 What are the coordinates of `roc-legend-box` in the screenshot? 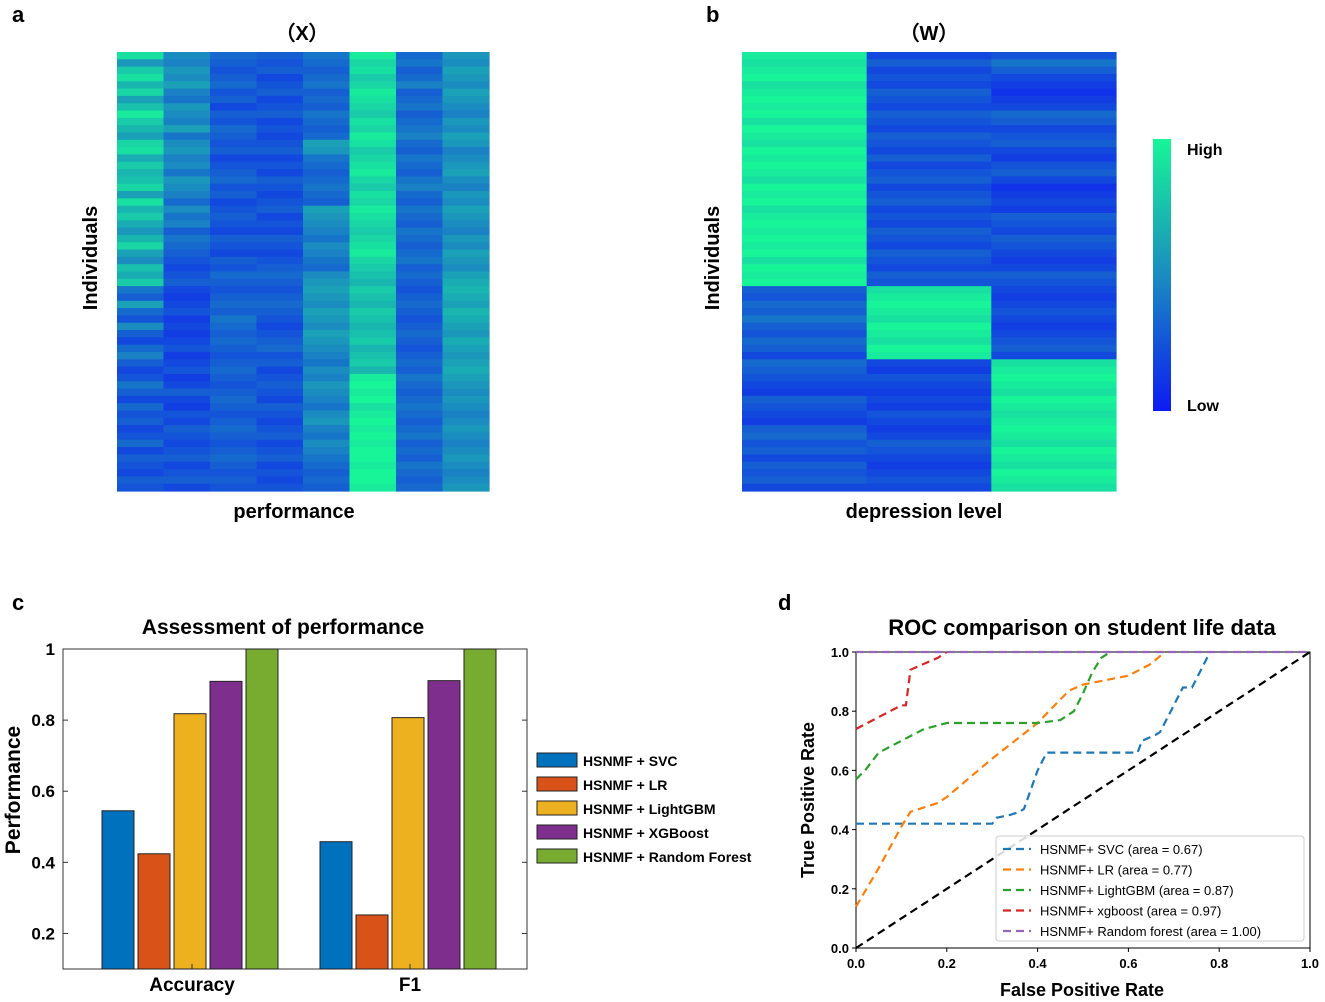 It's located at (1150, 888).